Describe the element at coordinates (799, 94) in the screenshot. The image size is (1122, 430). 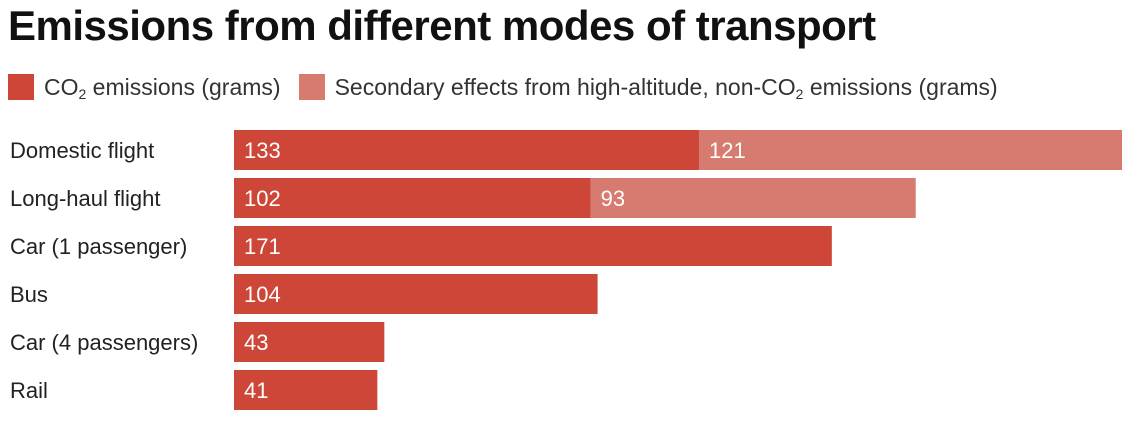
I see `legend-label-secondary-sub: 2` at that location.